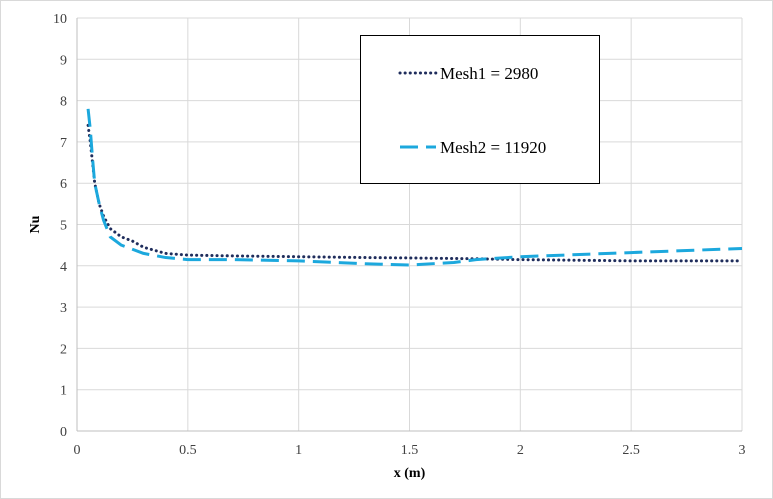  I want to click on y-tick-label: 2, so click(63, 349).